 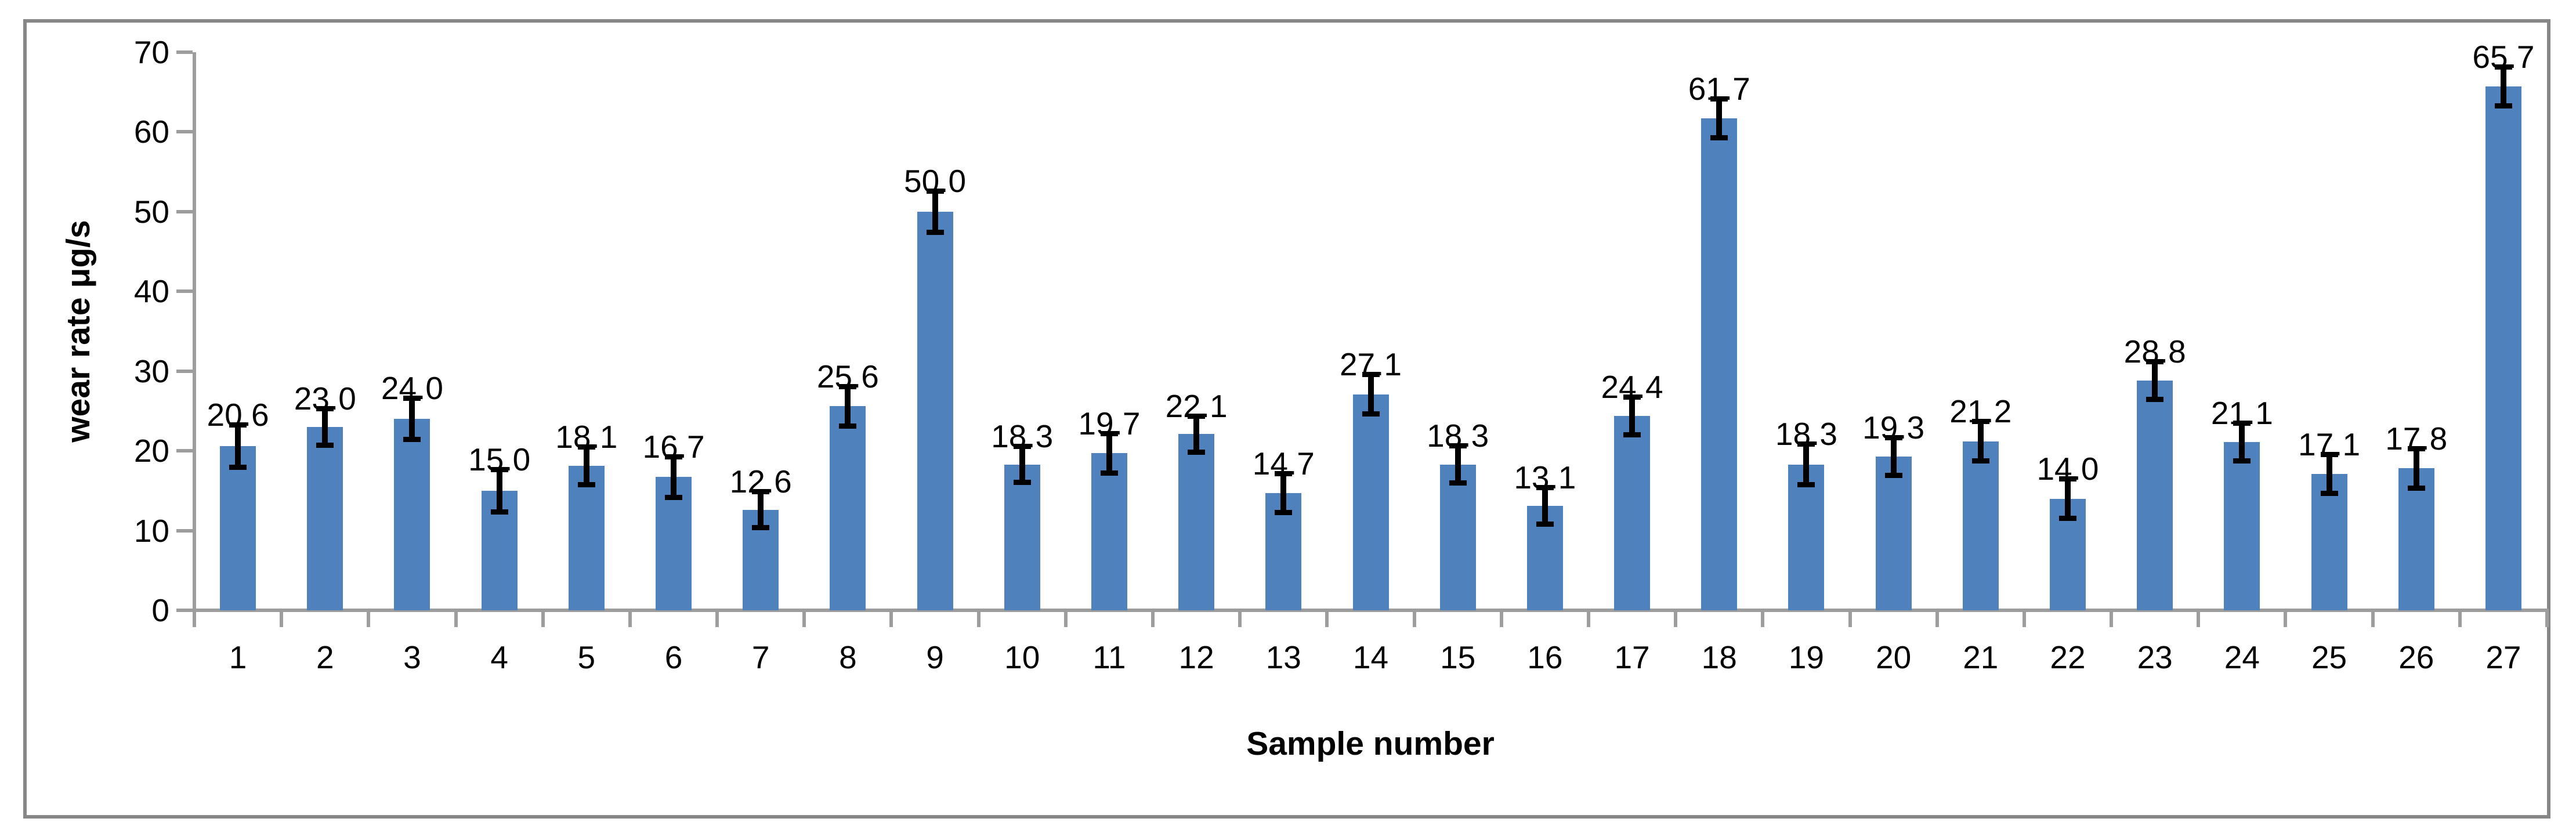 What do you see at coordinates (1370, 364) in the screenshot?
I see `data-label: 27.1` at bounding box center [1370, 364].